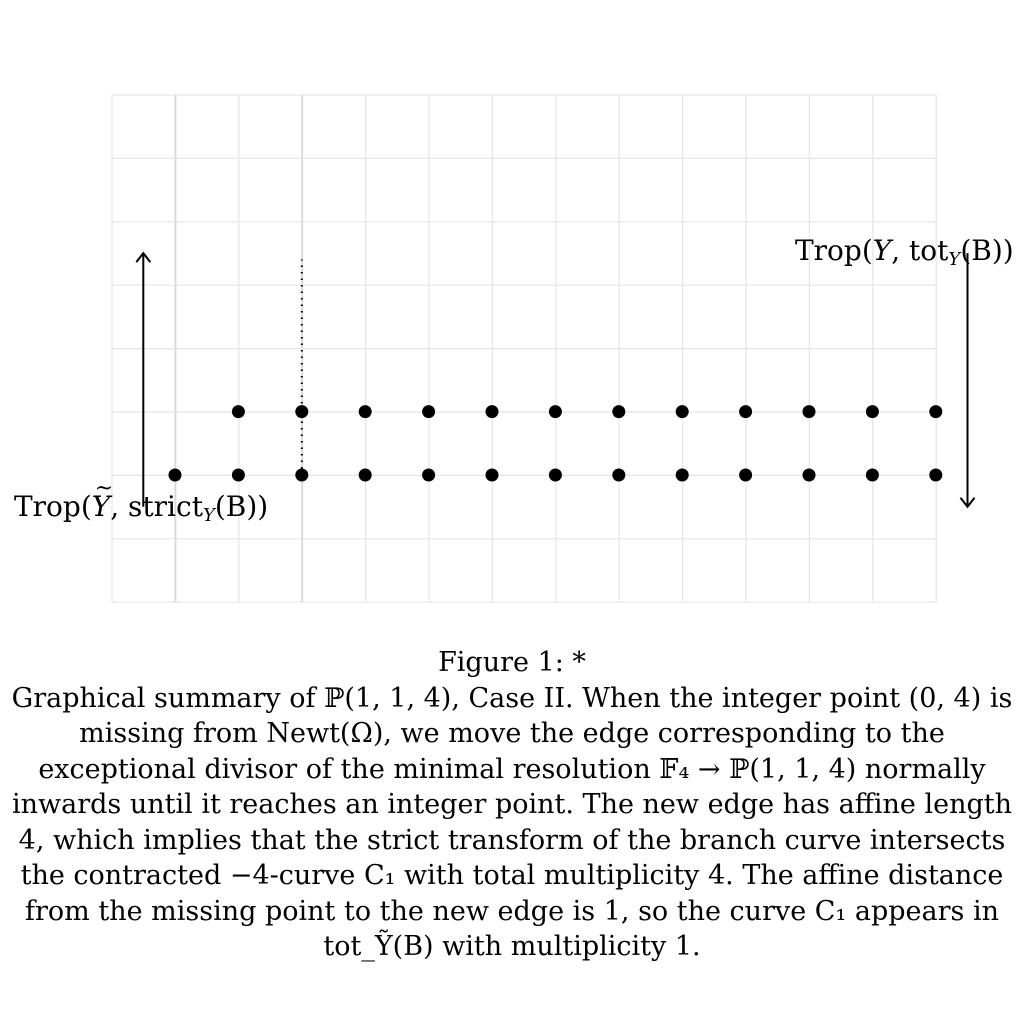  I want to click on caption-title: Figure 1: *, so click(512, 662).